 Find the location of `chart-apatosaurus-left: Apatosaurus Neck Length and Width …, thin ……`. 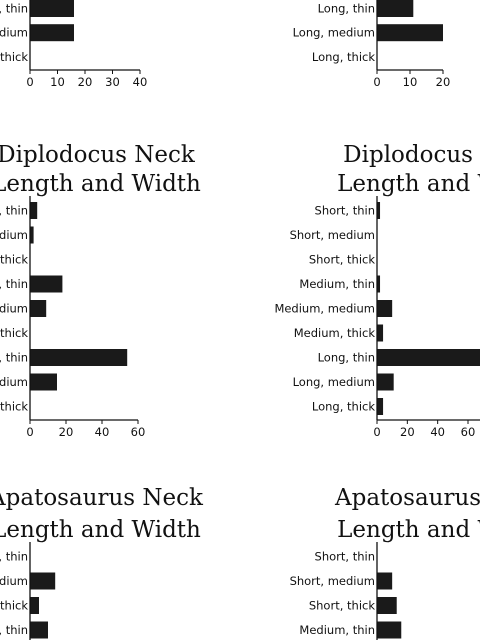

chart-apatosaurus-left: Apatosaurus Neck Length and Width …, thin …… is located at coordinates (102, 562).